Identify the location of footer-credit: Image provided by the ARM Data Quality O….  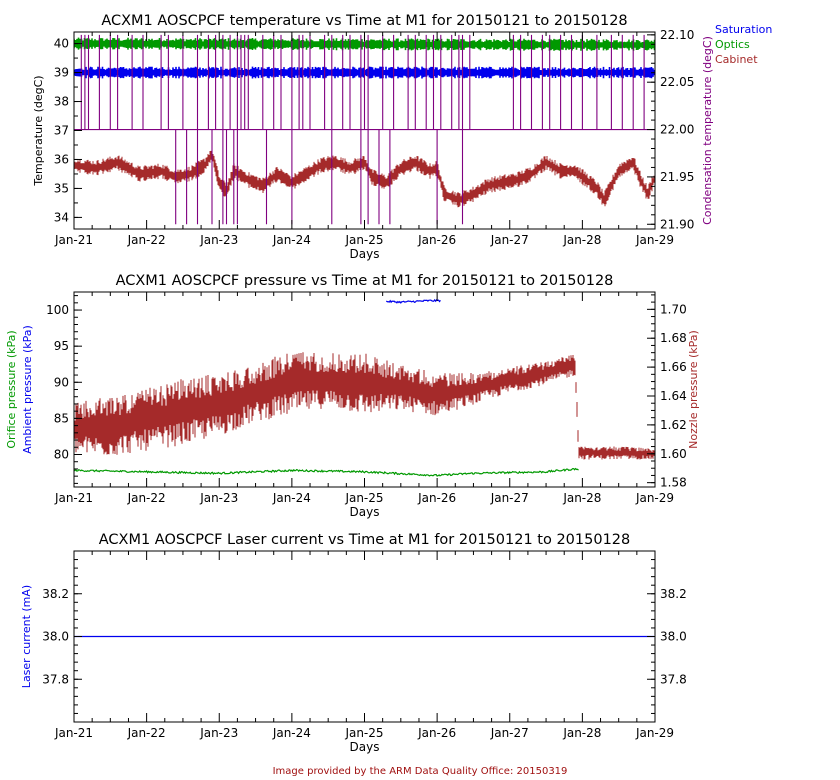
(420, 771).